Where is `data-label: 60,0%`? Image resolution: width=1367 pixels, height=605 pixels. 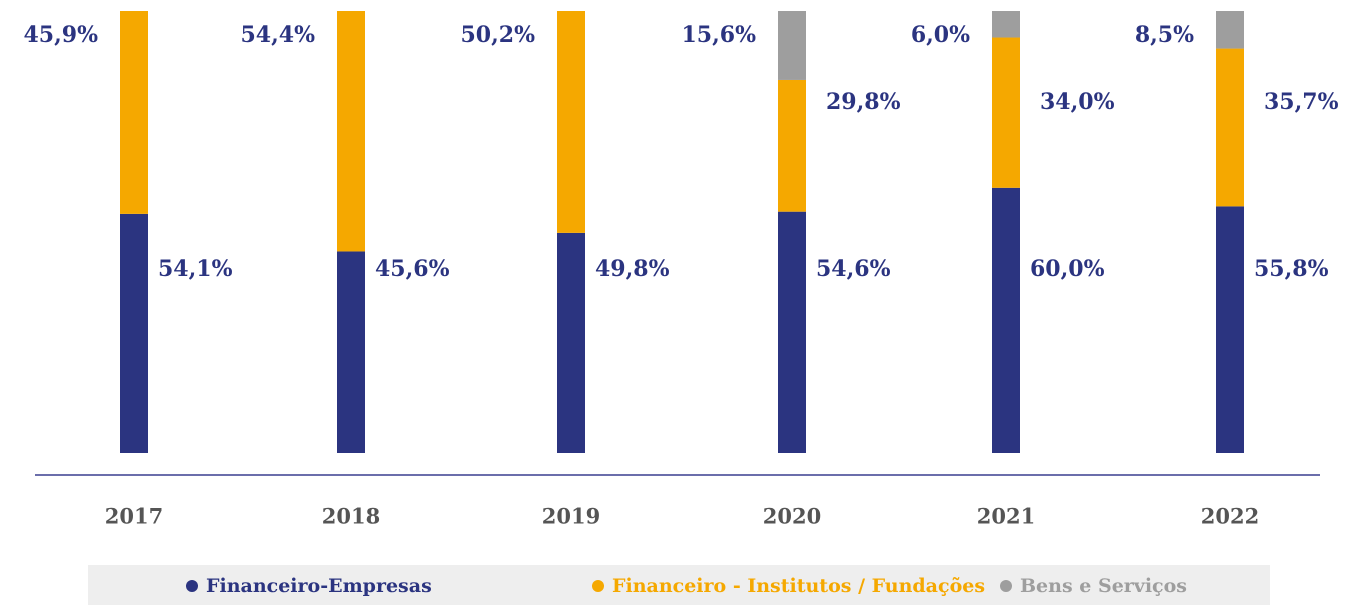 data-label: 60,0% is located at coordinates (1067, 269).